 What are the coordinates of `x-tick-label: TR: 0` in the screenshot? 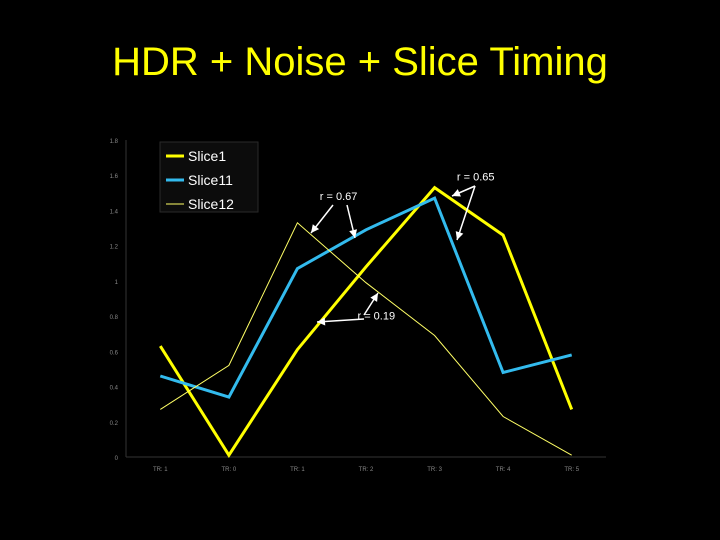 It's located at (229, 470).